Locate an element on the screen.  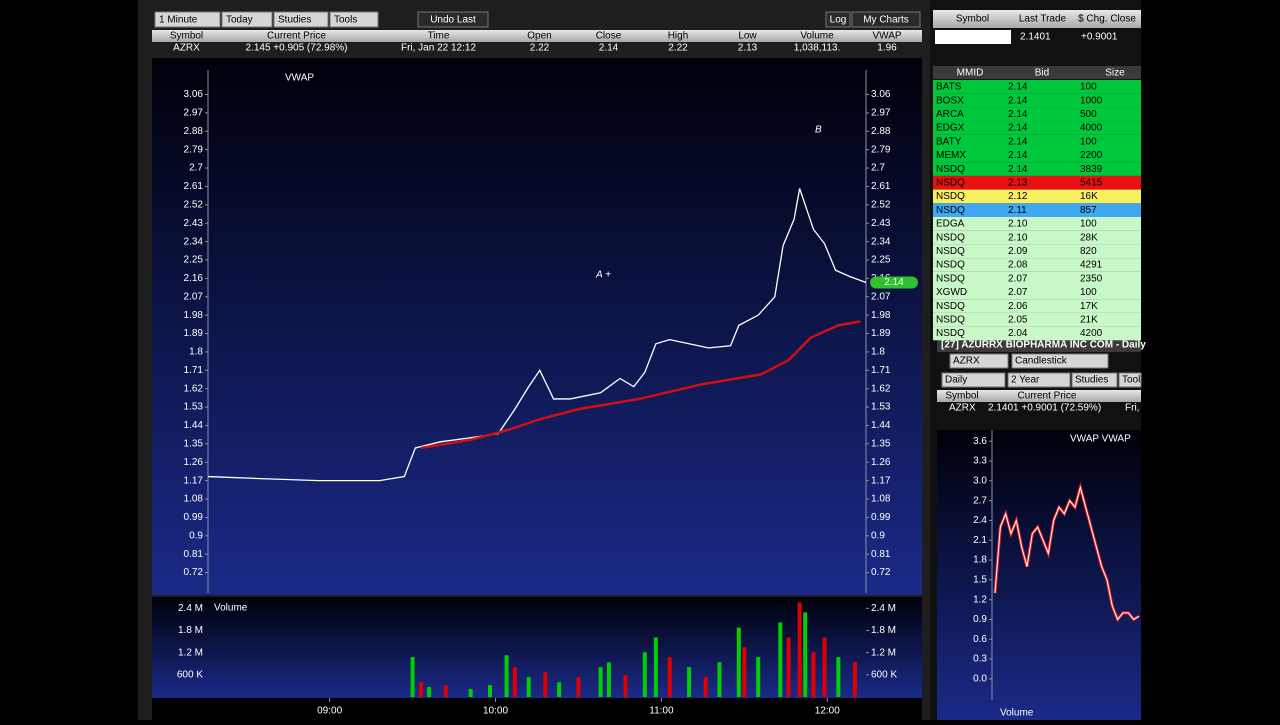
book-cell: 2350 is located at coordinates (1091, 278).